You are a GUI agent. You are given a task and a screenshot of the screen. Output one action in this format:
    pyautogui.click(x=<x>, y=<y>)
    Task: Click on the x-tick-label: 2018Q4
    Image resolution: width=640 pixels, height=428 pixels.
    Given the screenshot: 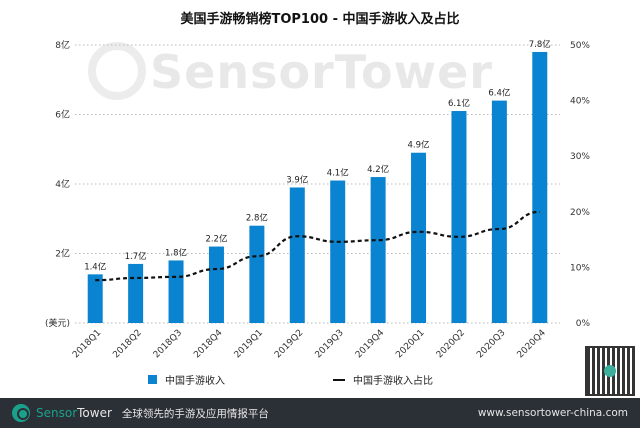 What is the action you would take?
    pyautogui.click(x=208, y=344)
    